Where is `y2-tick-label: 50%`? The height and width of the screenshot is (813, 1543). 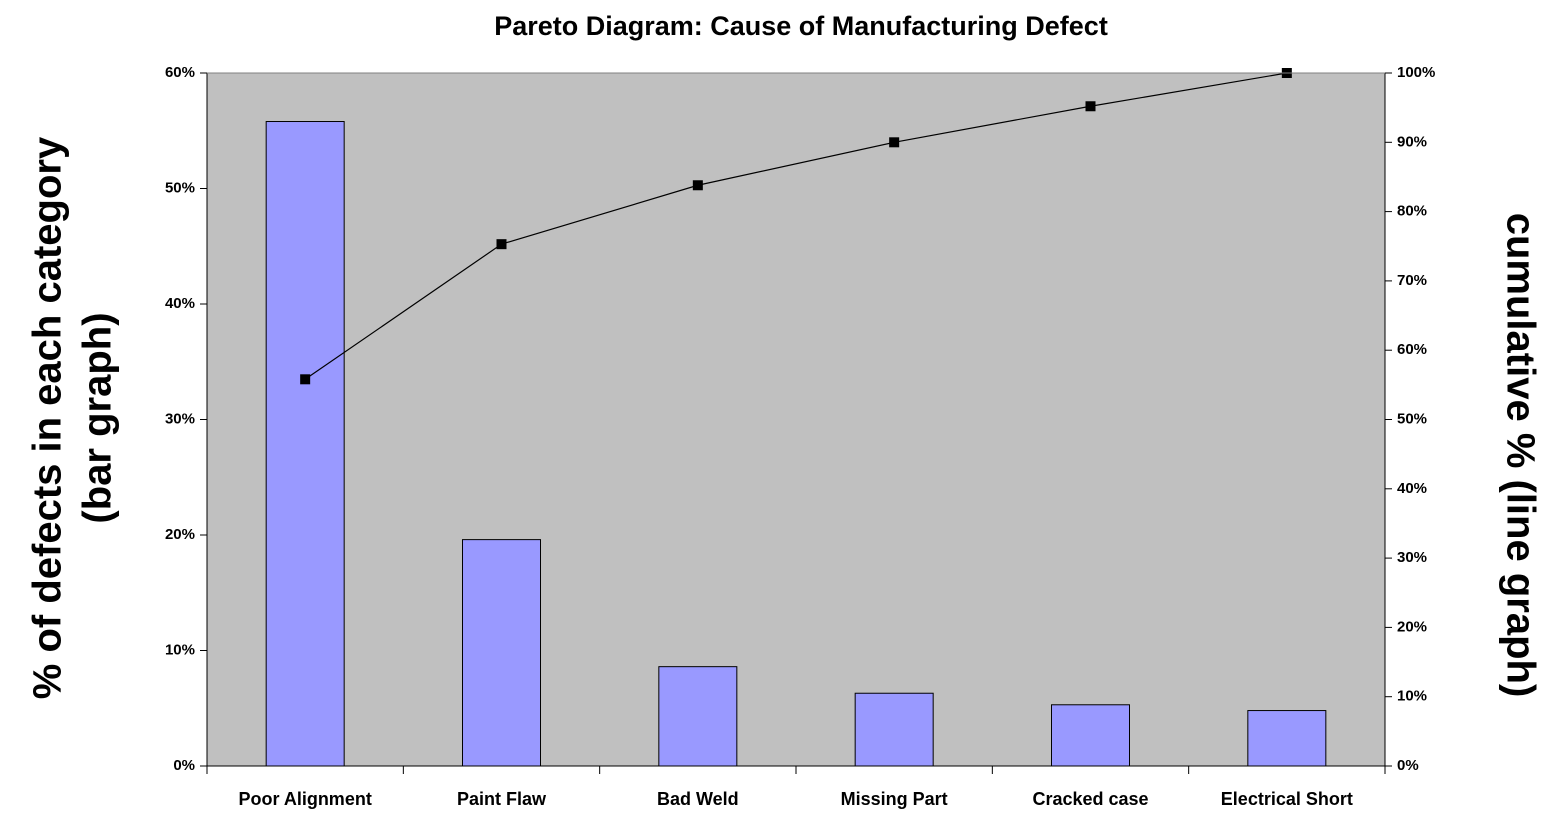 y2-tick-label: 50% is located at coordinates (1412, 418).